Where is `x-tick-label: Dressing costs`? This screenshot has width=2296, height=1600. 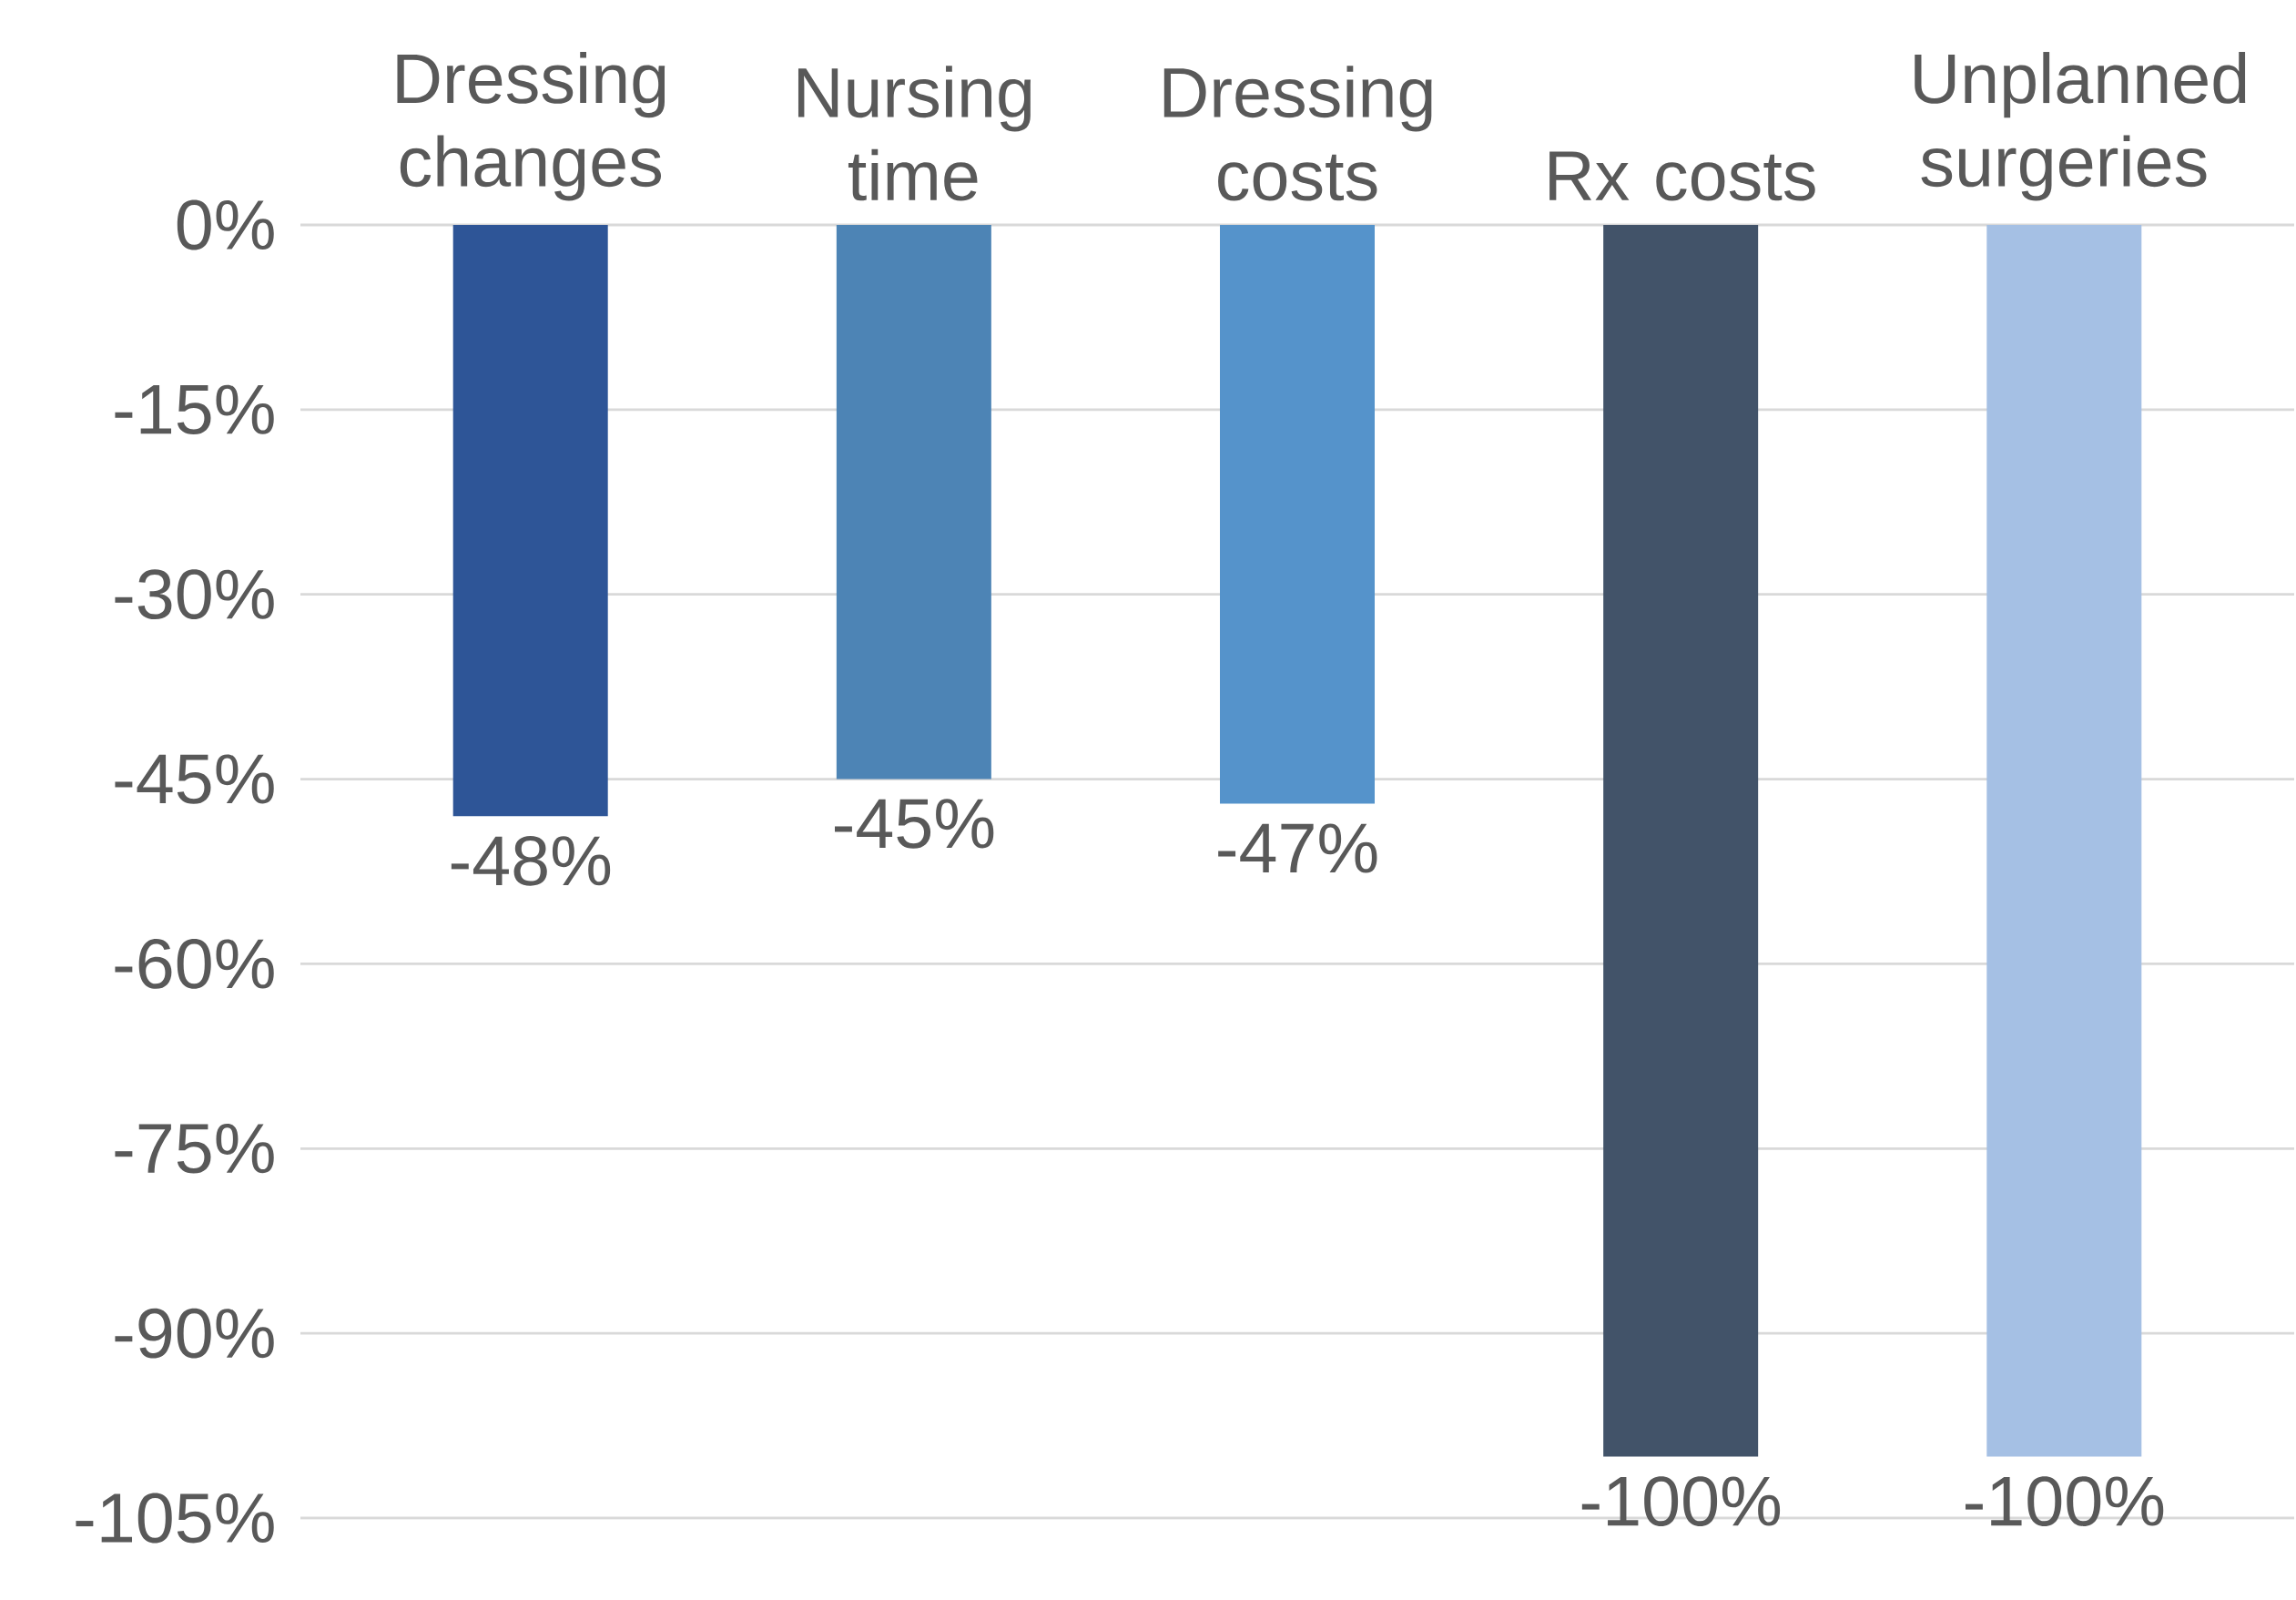 x-tick-label: Dressing costs is located at coordinates (1297, 134).